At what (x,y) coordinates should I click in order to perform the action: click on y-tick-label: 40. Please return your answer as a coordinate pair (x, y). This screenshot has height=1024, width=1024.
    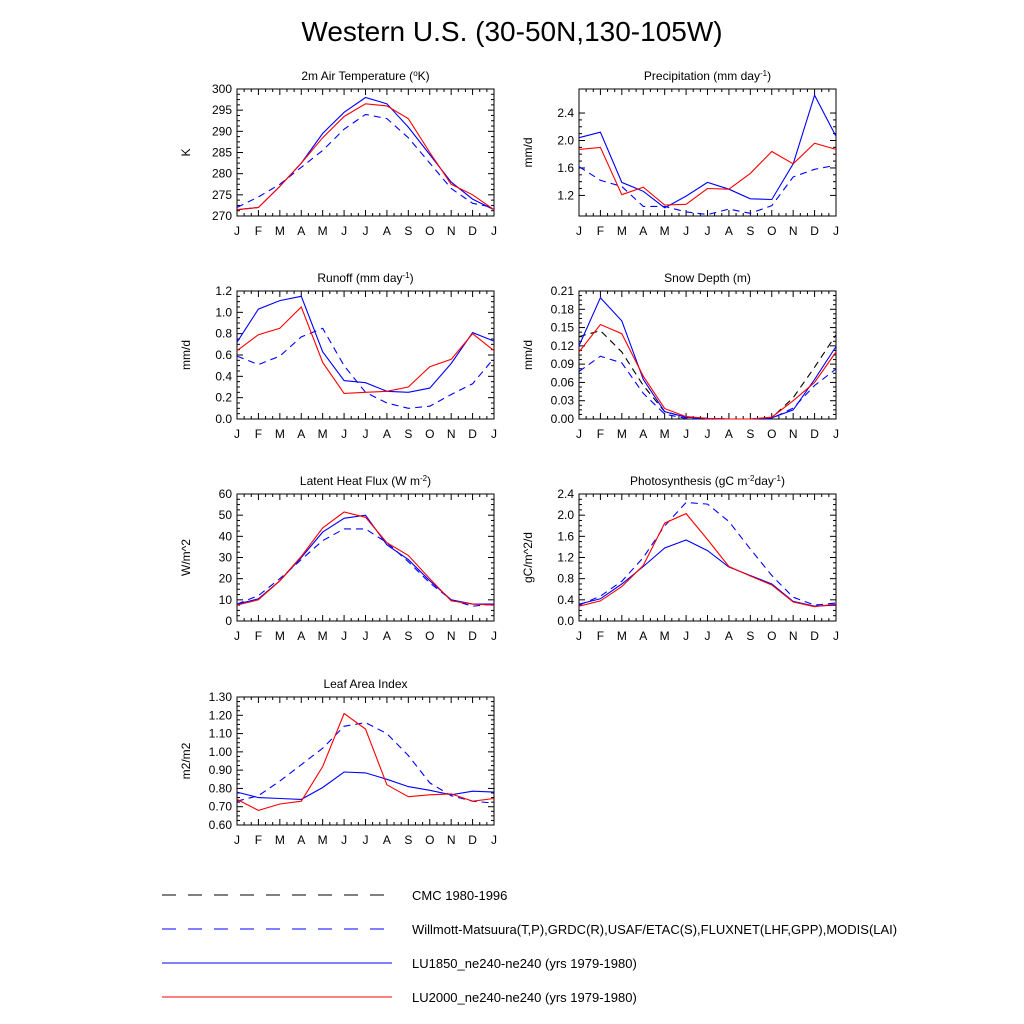
    Looking at the image, I should click on (226, 536).